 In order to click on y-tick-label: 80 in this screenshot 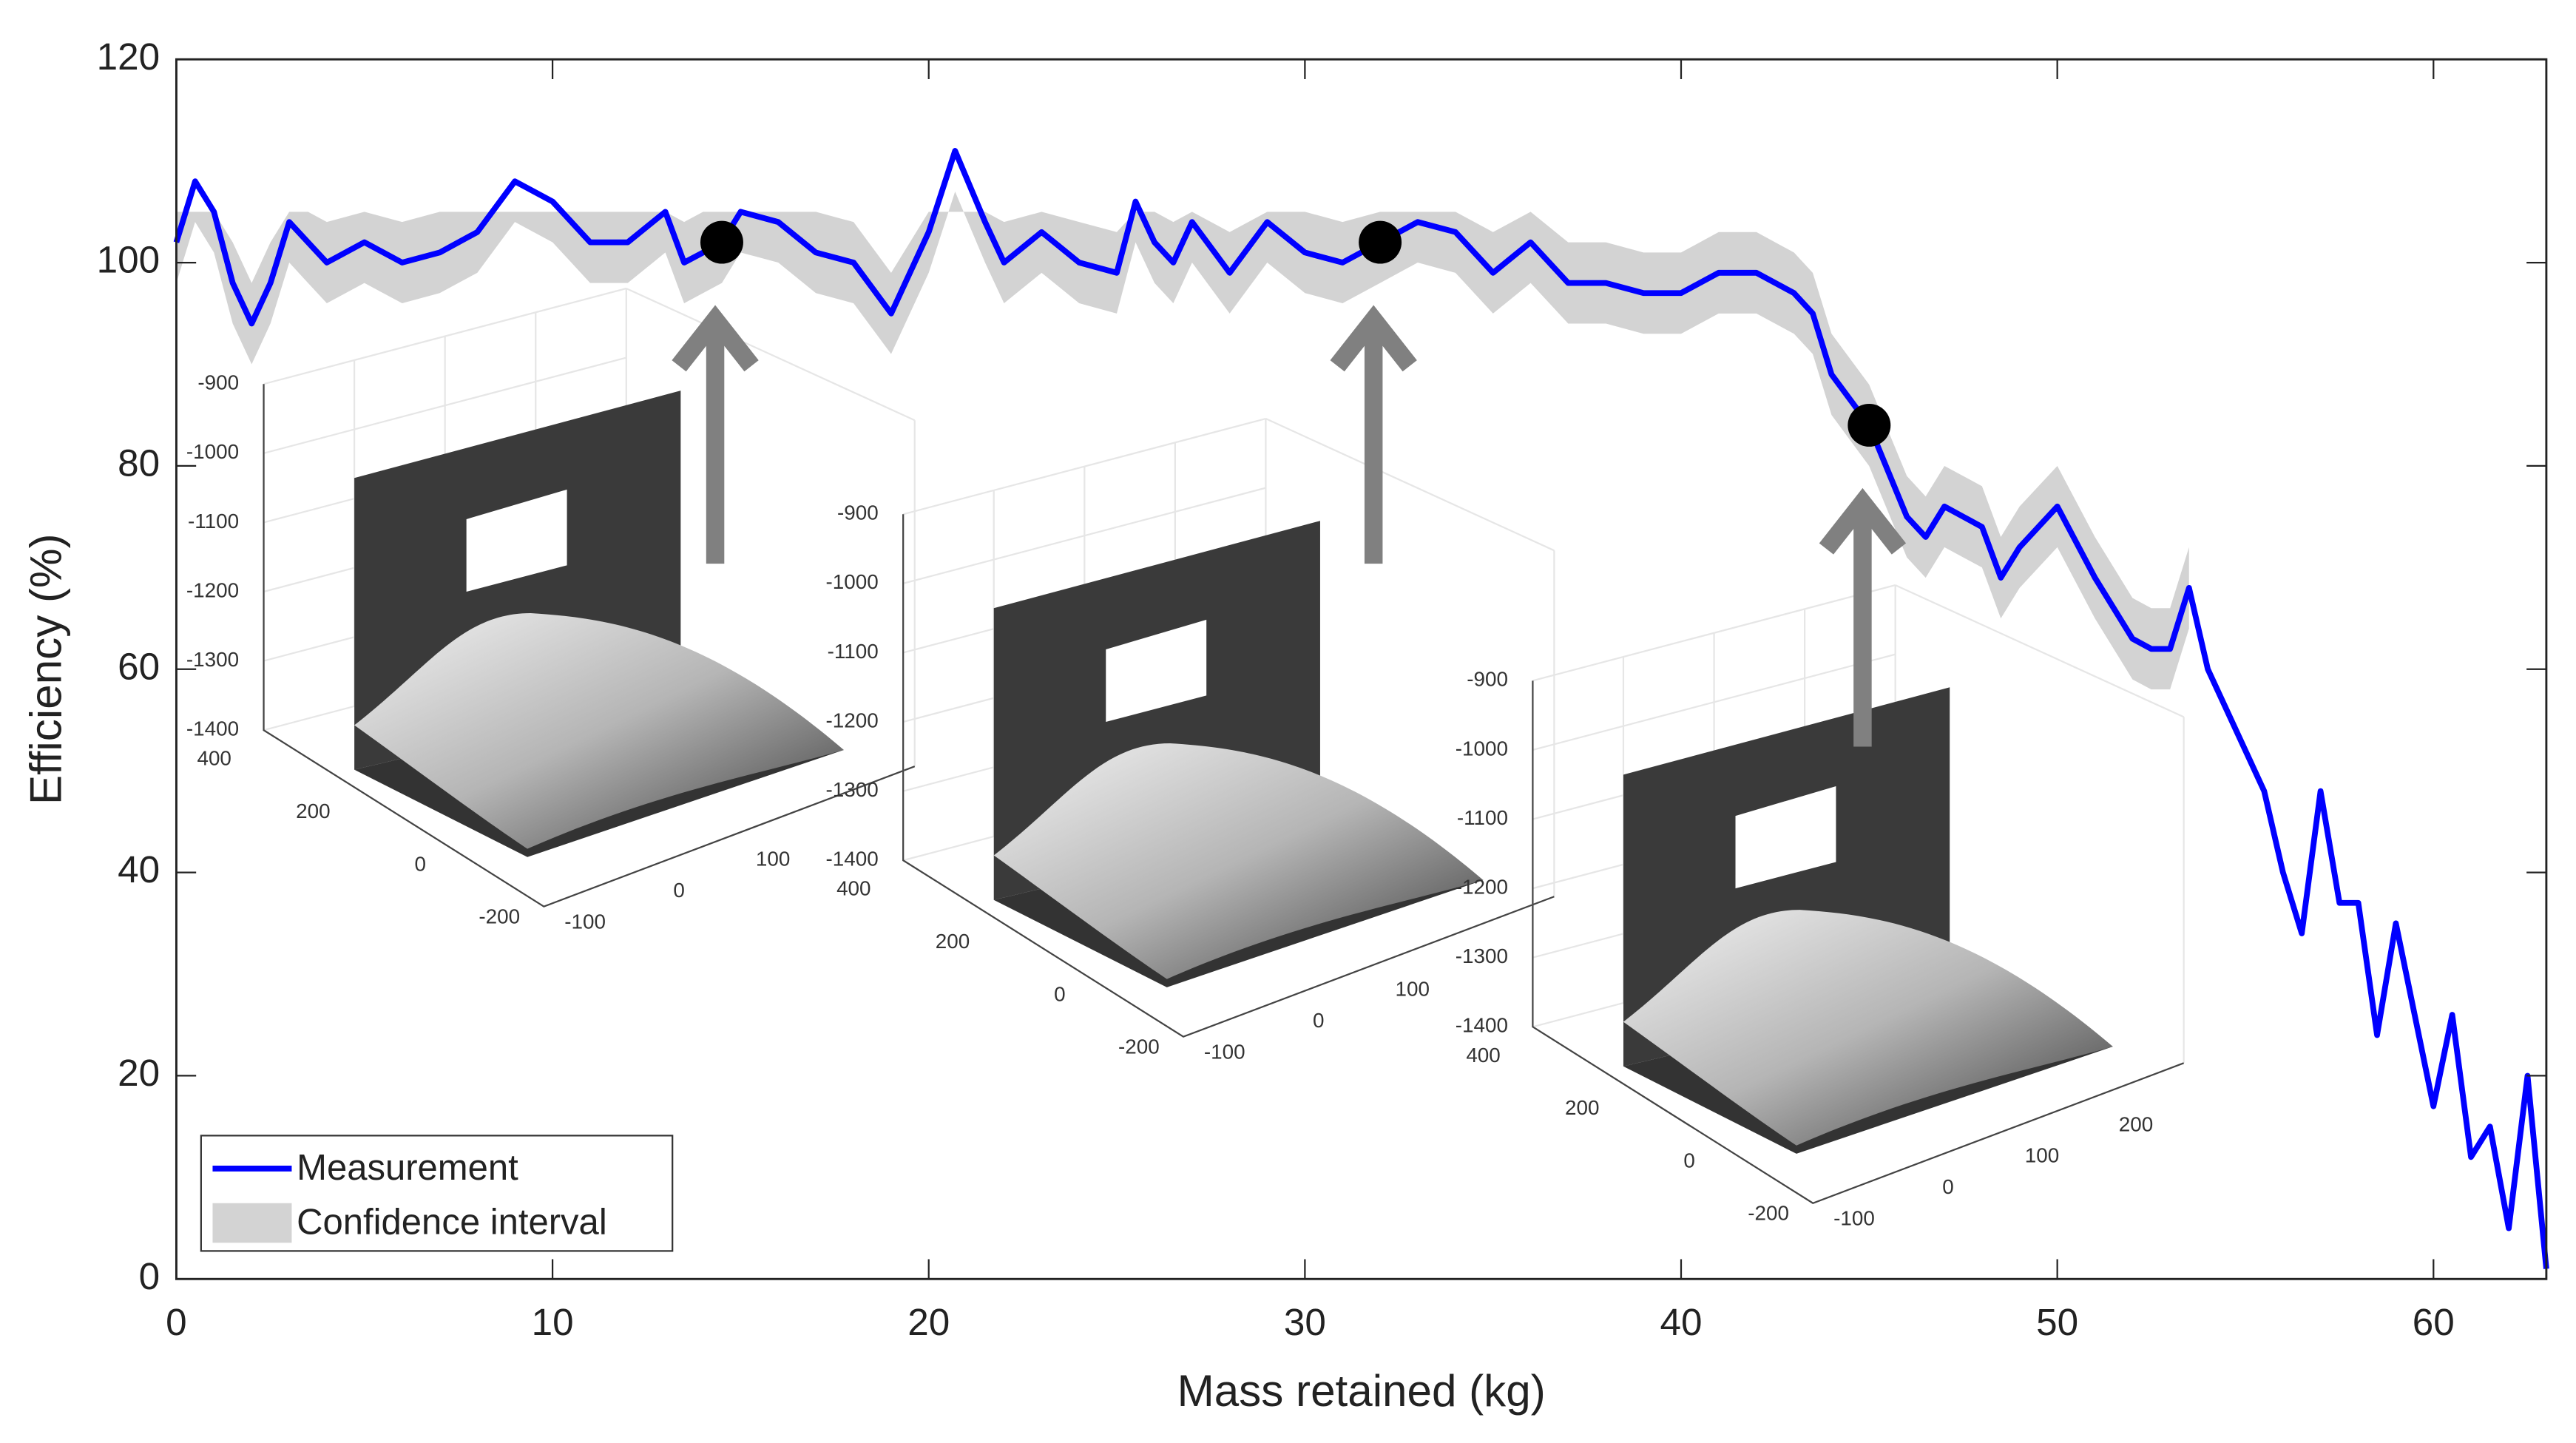, I will do `click(139, 463)`.